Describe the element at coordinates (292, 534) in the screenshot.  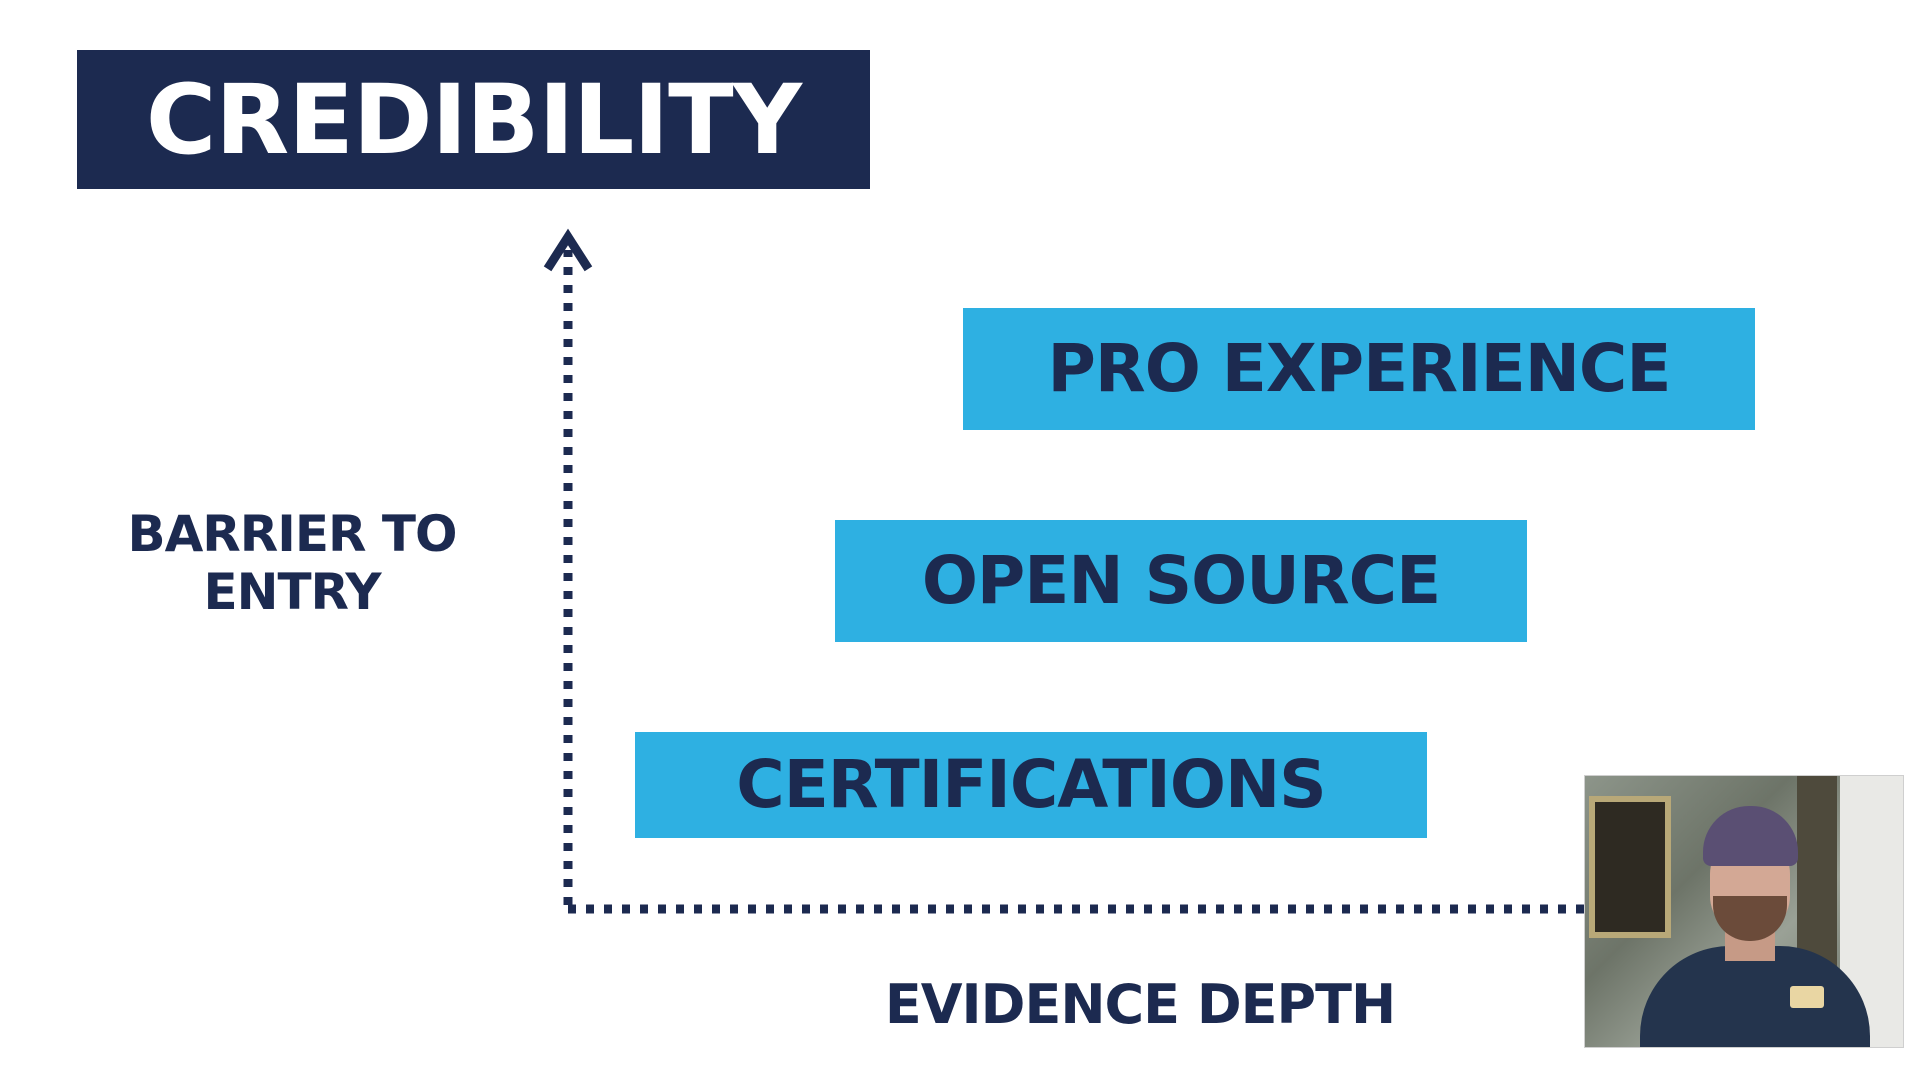
I see `y-axis-label-line1: BARRIER TO` at that location.